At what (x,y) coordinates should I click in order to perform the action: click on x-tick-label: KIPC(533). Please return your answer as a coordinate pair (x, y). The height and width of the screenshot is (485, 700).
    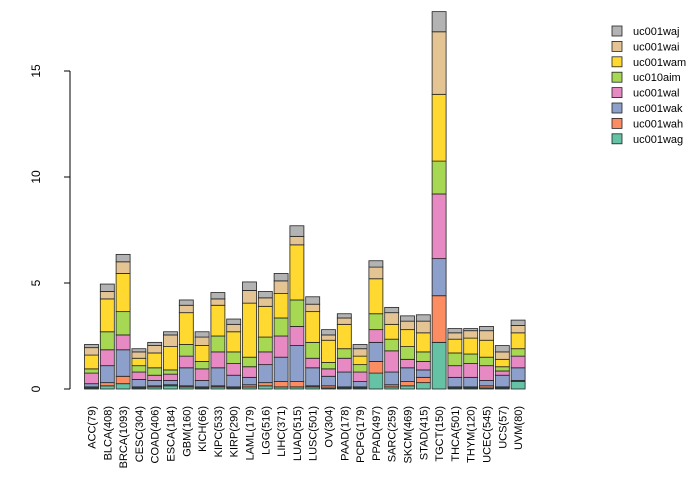
    Looking at the image, I should click on (219, 431).